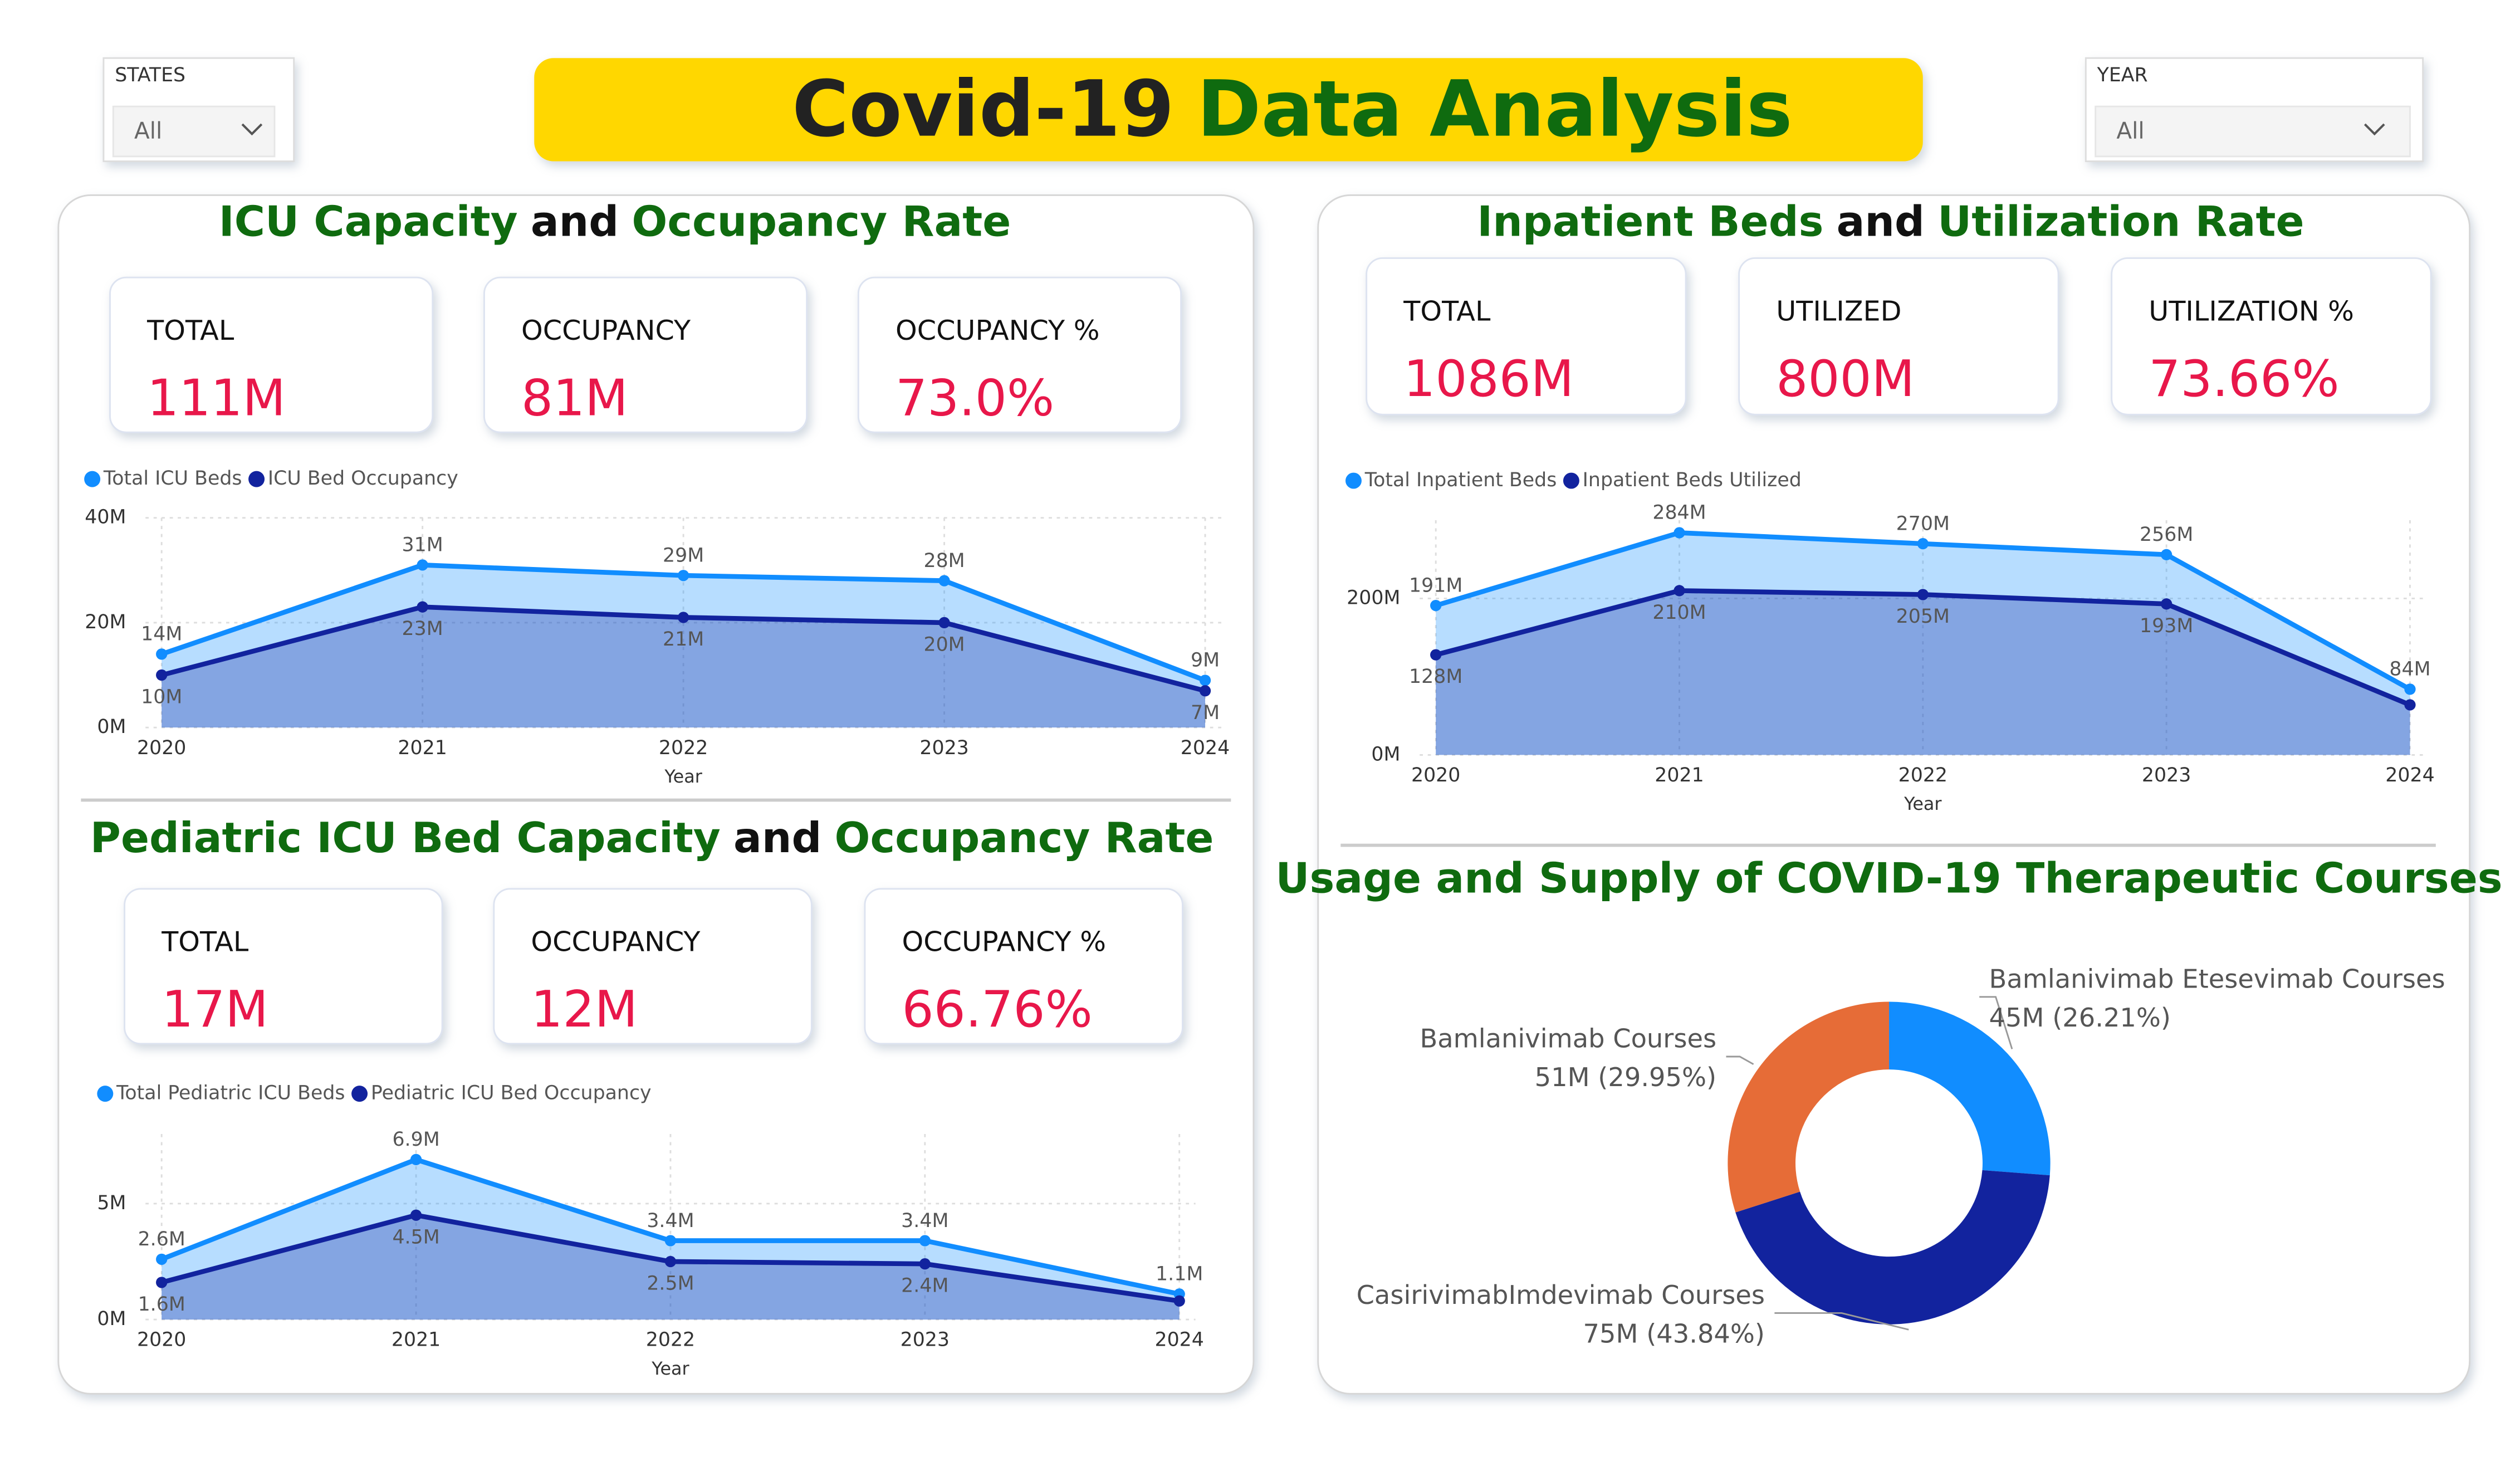  I want to click on kpi-label: UTILIZATION %, so click(2251, 311).